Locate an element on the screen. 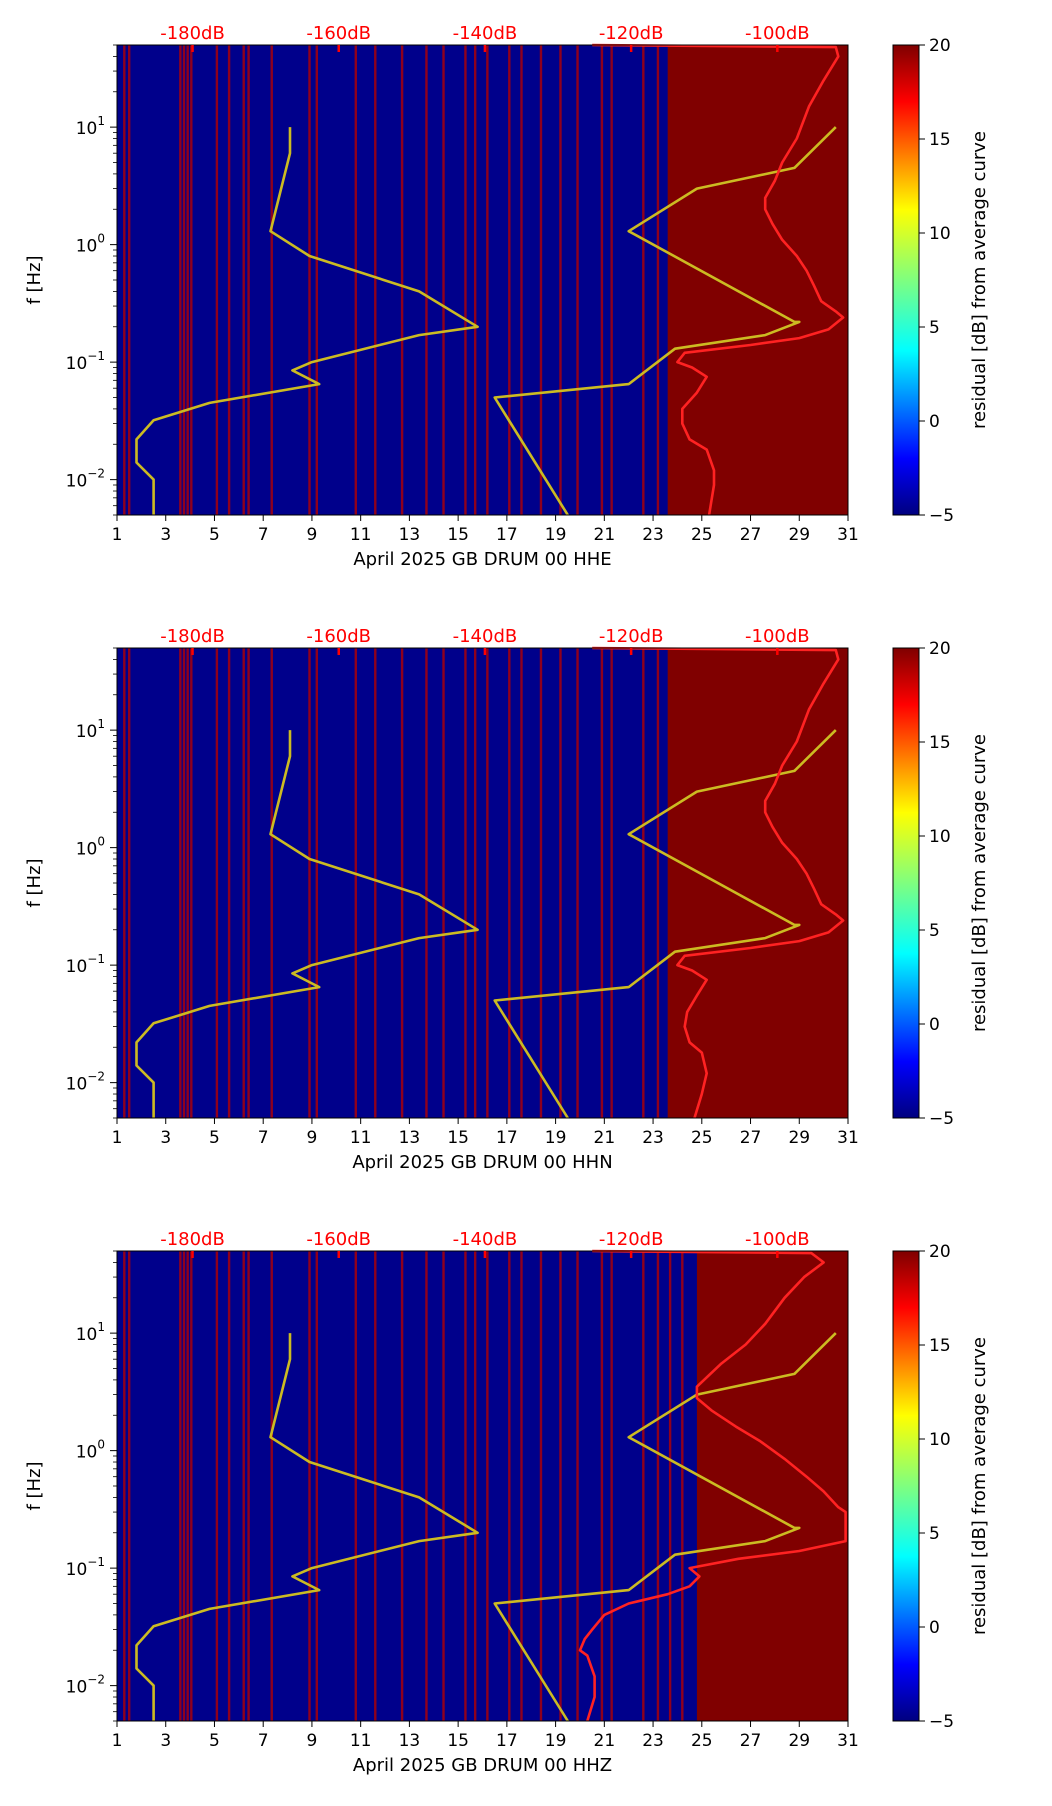  y-tick-label: 10¹ is located at coordinates (90, 126).